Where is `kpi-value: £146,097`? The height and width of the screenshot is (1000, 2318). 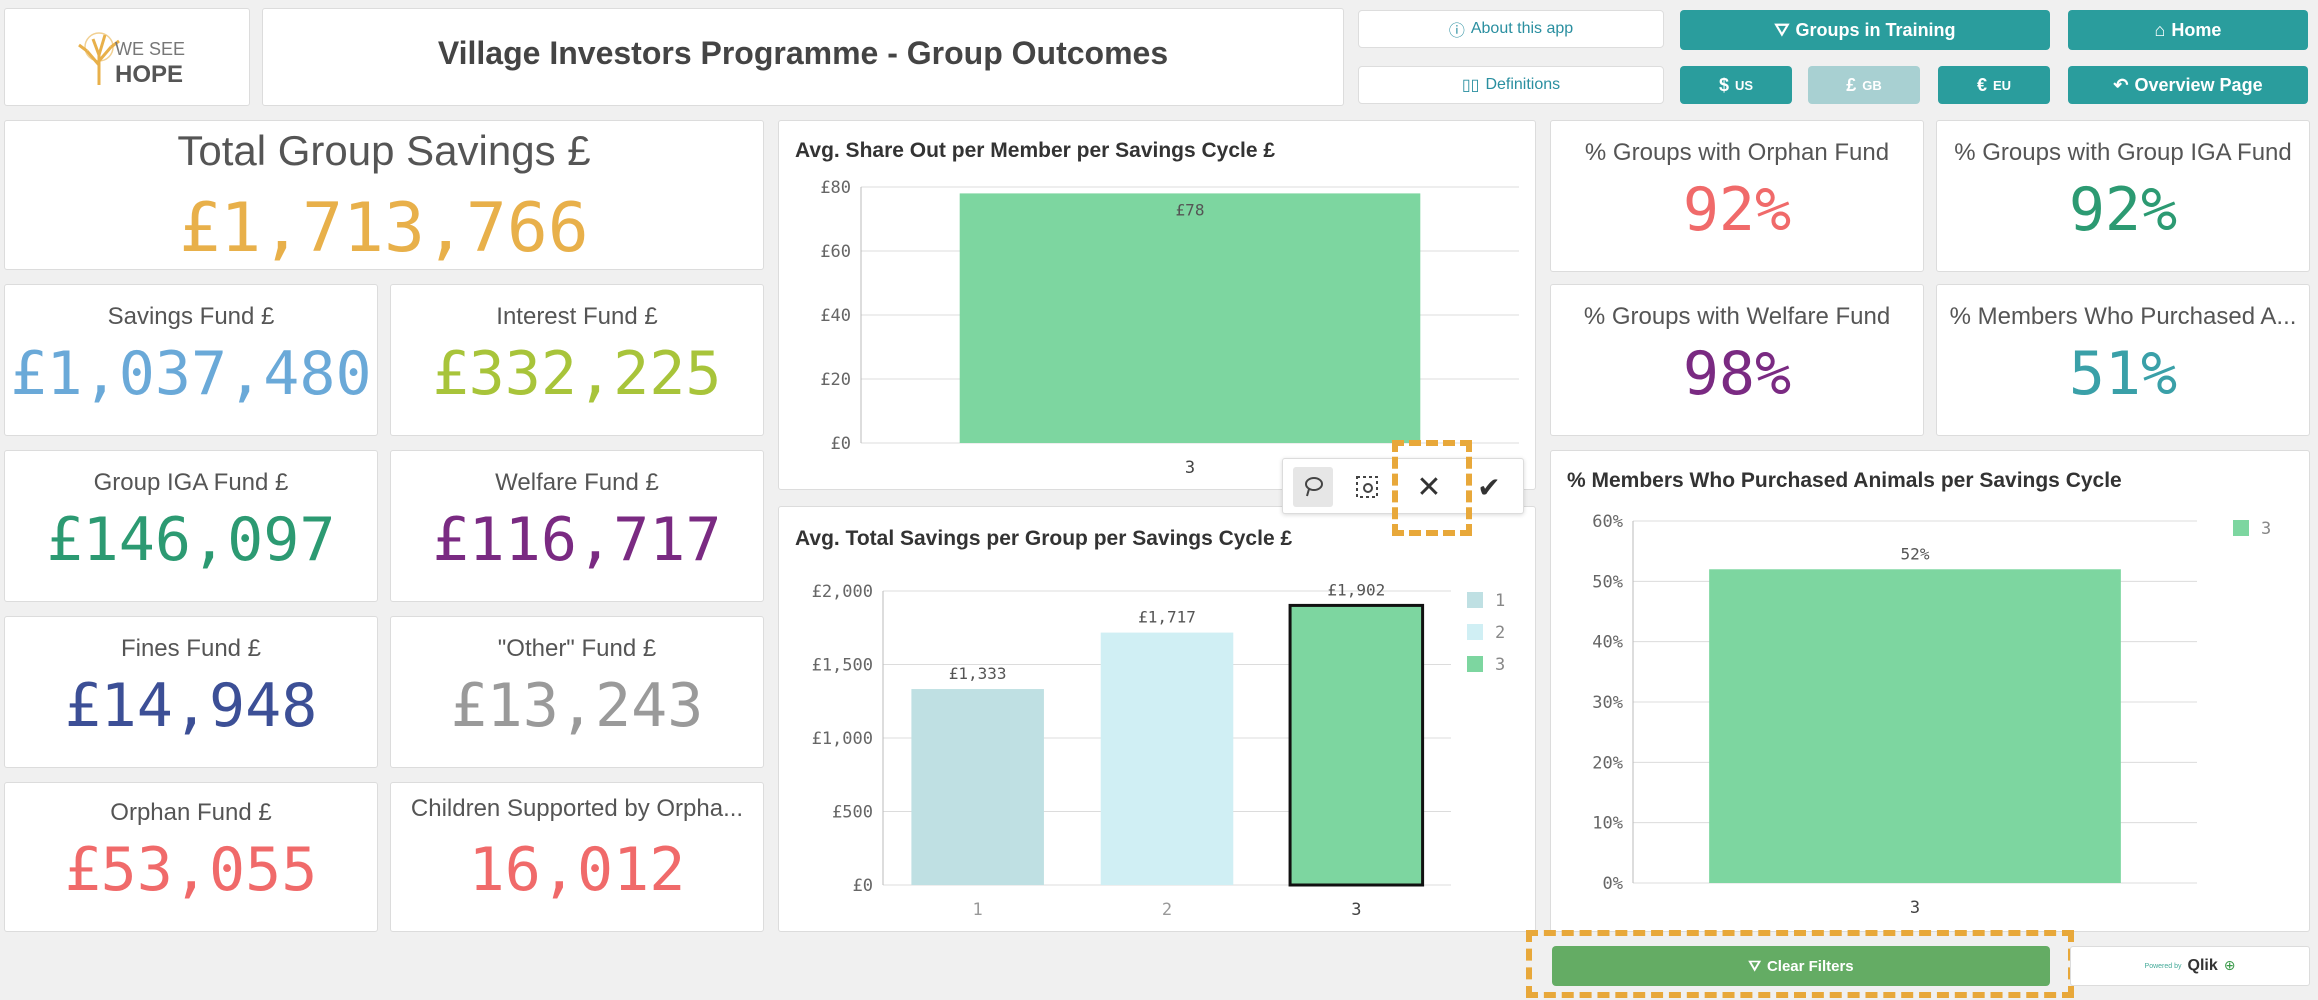
kpi-value: £146,097 is located at coordinates (191, 540).